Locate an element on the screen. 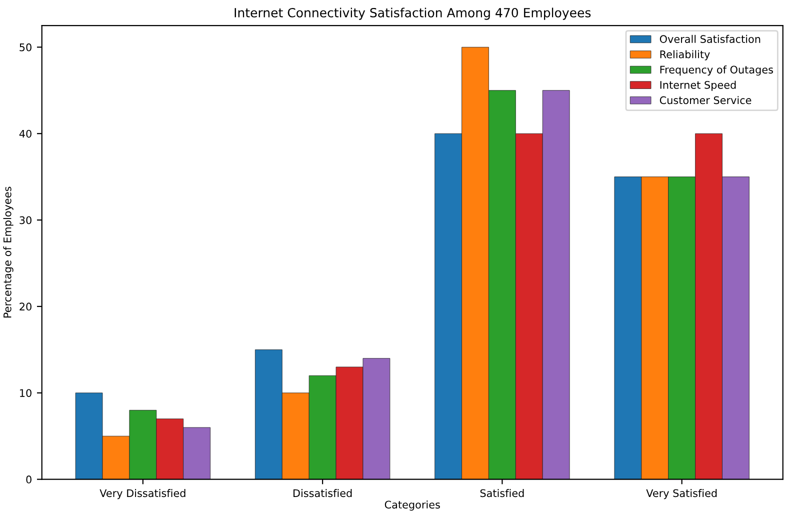 Image resolution: width=790 pixels, height=511 pixels. legend-label: Internet Speed is located at coordinates (698, 85).